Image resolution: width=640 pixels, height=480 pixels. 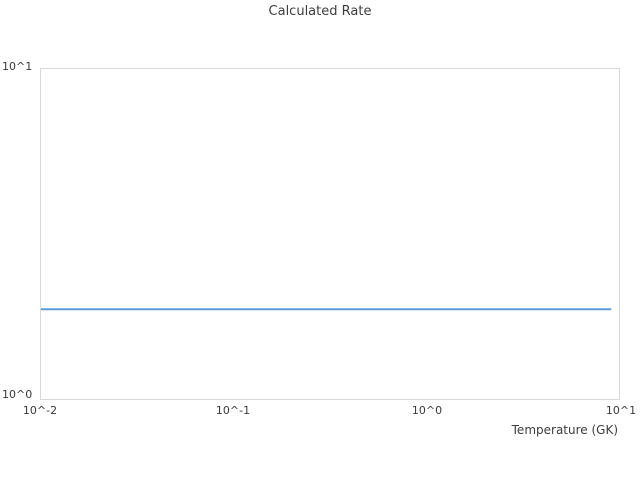 What do you see at coordinates (40, 410) in the screenshot?
I see `x-tick-label-0: 10^-2` at bounding box center [40, 410].